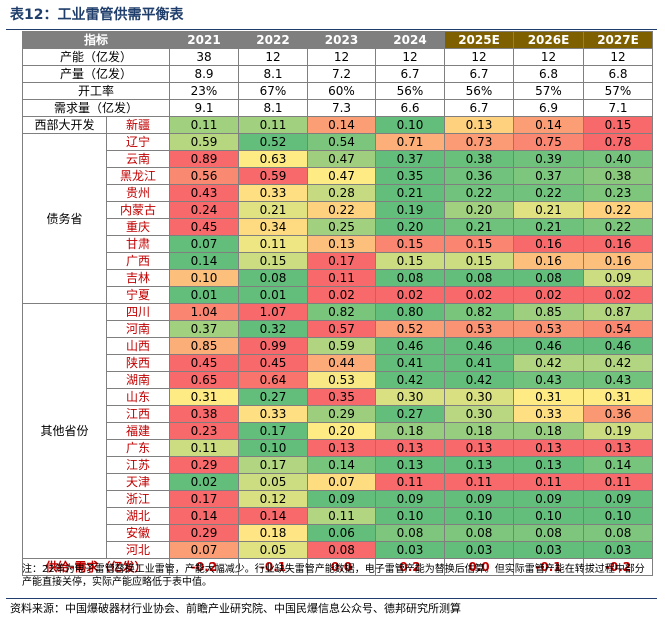 Image resolution: width=665 pixels, height=620 pixels. Describe the element at coordinates (138, 550) in the screenshot. I see `province-name: 河北` at that location.